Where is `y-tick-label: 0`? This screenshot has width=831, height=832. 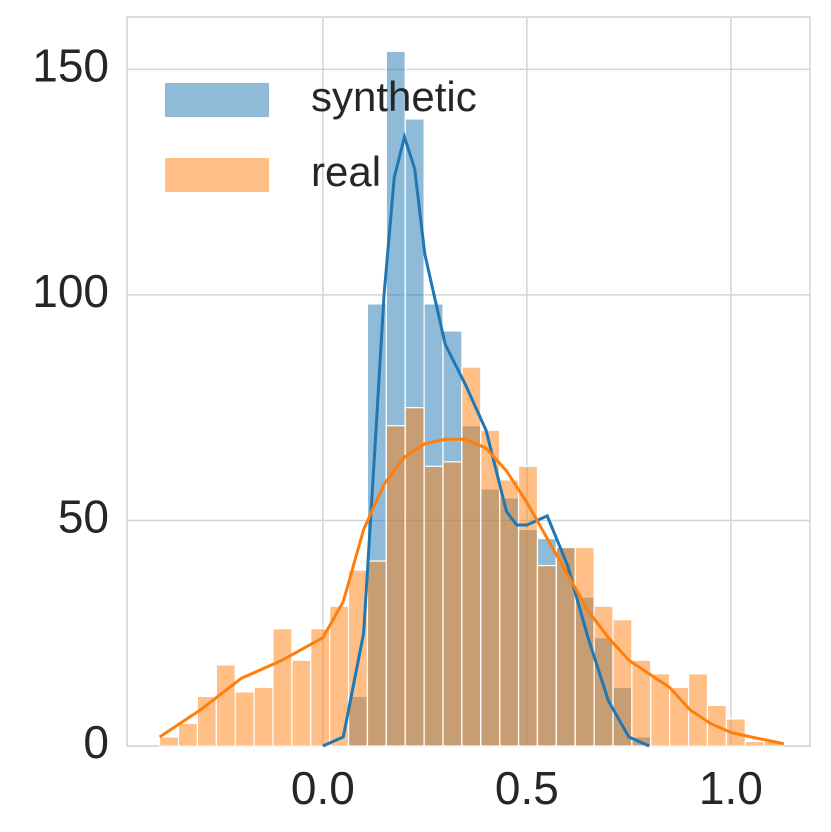 y-tick-label: 0 is located at coordinates (96, 742).